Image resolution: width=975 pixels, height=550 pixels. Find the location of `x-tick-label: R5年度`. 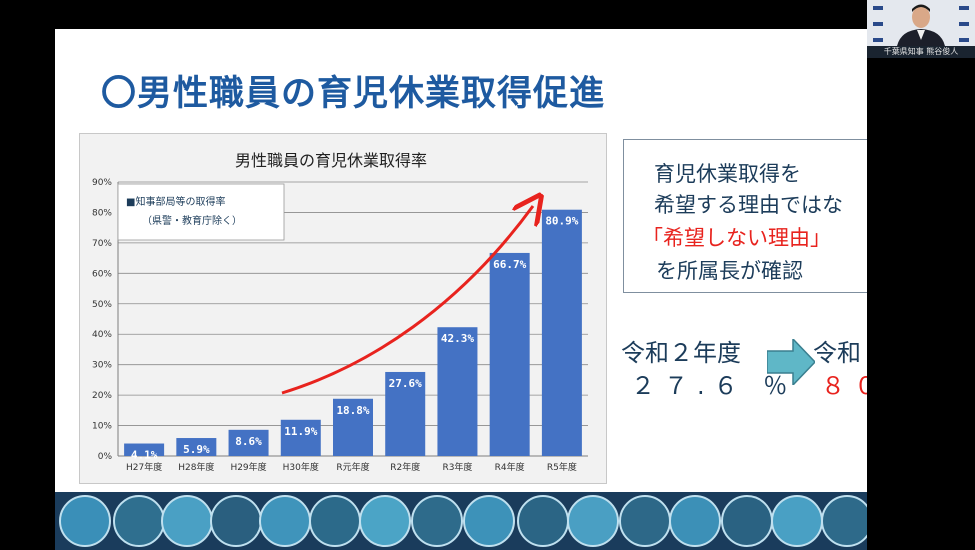

x-tick-label: R5年度 is located at coordinates (562, 467).